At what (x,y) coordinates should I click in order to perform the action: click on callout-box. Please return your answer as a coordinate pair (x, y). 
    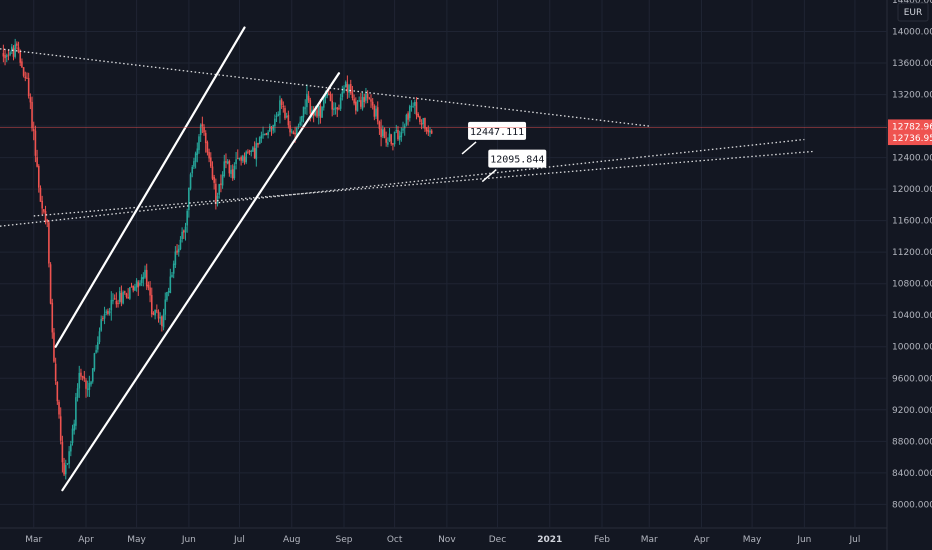
    Looking at the image, I should click on (497, 130).